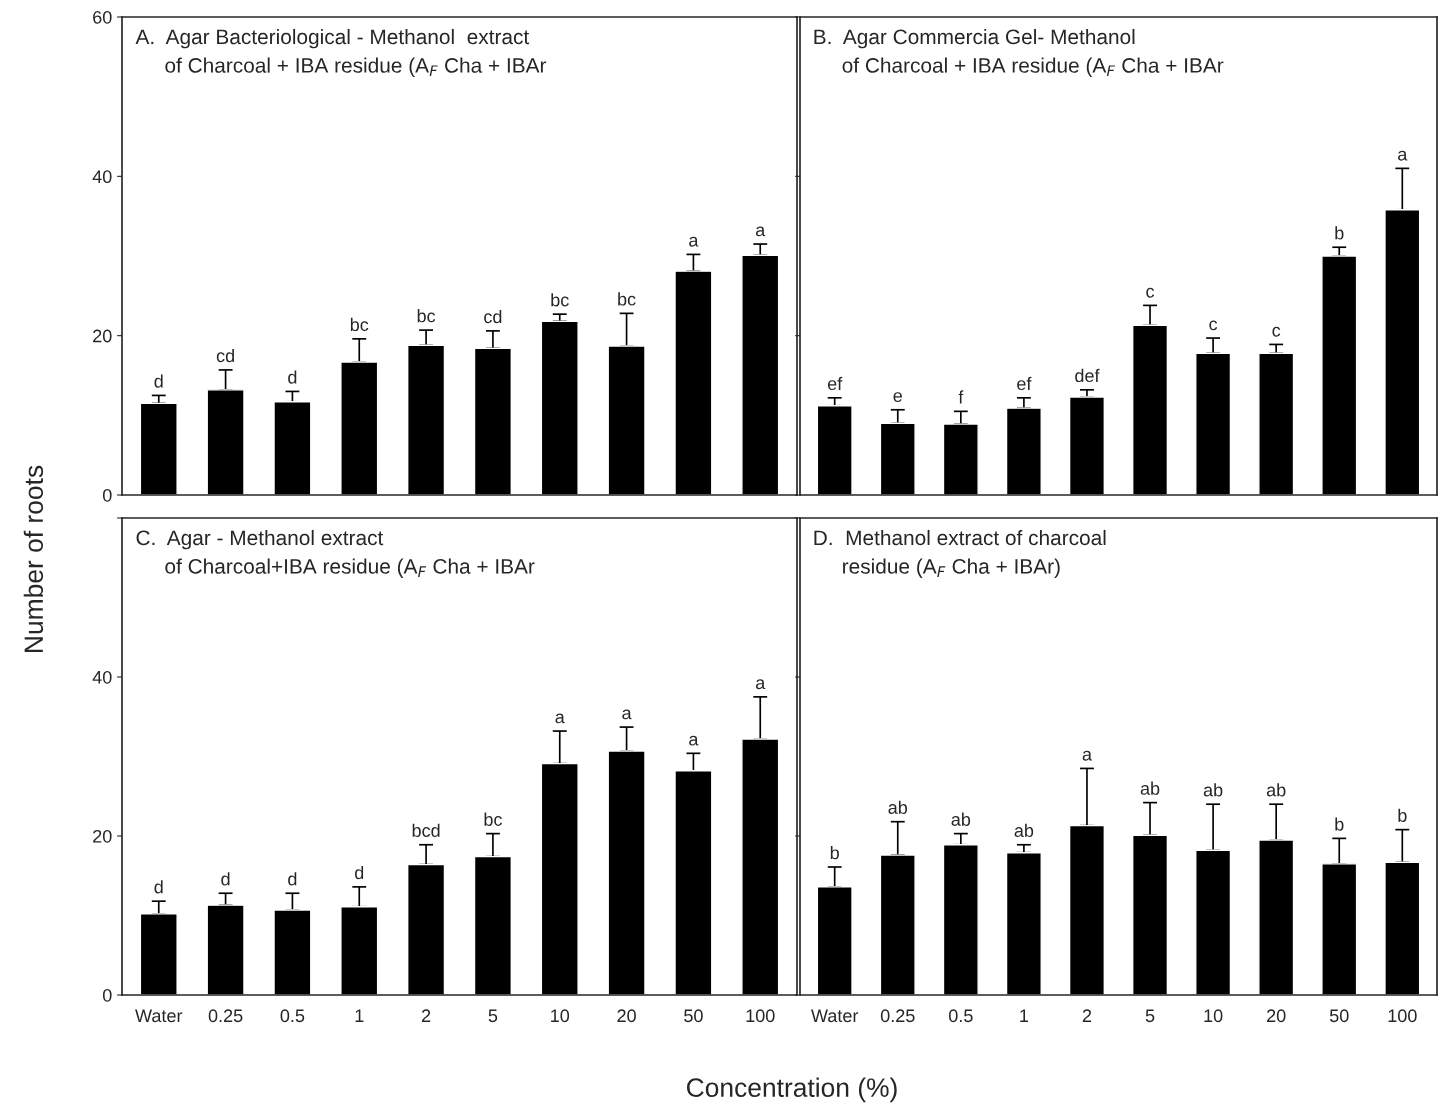 This screenshot has width=1440, height=1119. What do you see at coordinates (897, 397) in the screenshot?
I see `annotation: e` at bounding box center [897, 397].